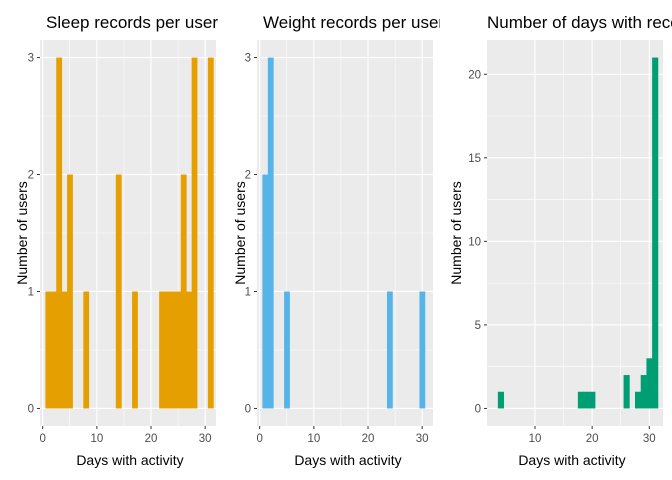 The width and height of the screenshot is (672, 480). I want to click on weight-x-axis-label: Days with activity, so click(347, 460).